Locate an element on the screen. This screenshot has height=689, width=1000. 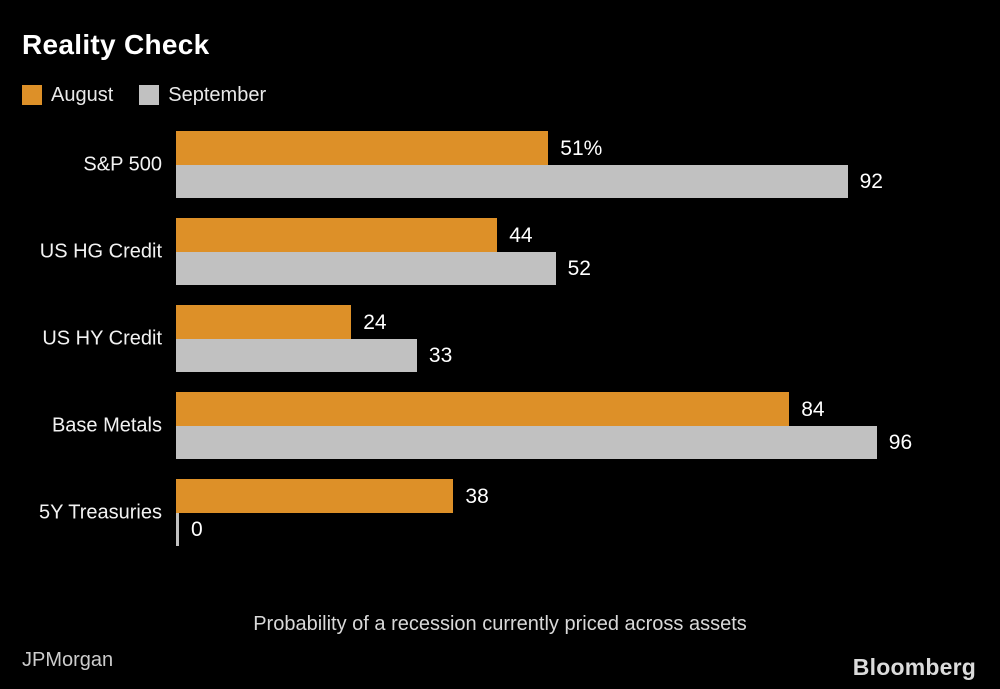
legend-label: August is located at coordinates (82, 95).